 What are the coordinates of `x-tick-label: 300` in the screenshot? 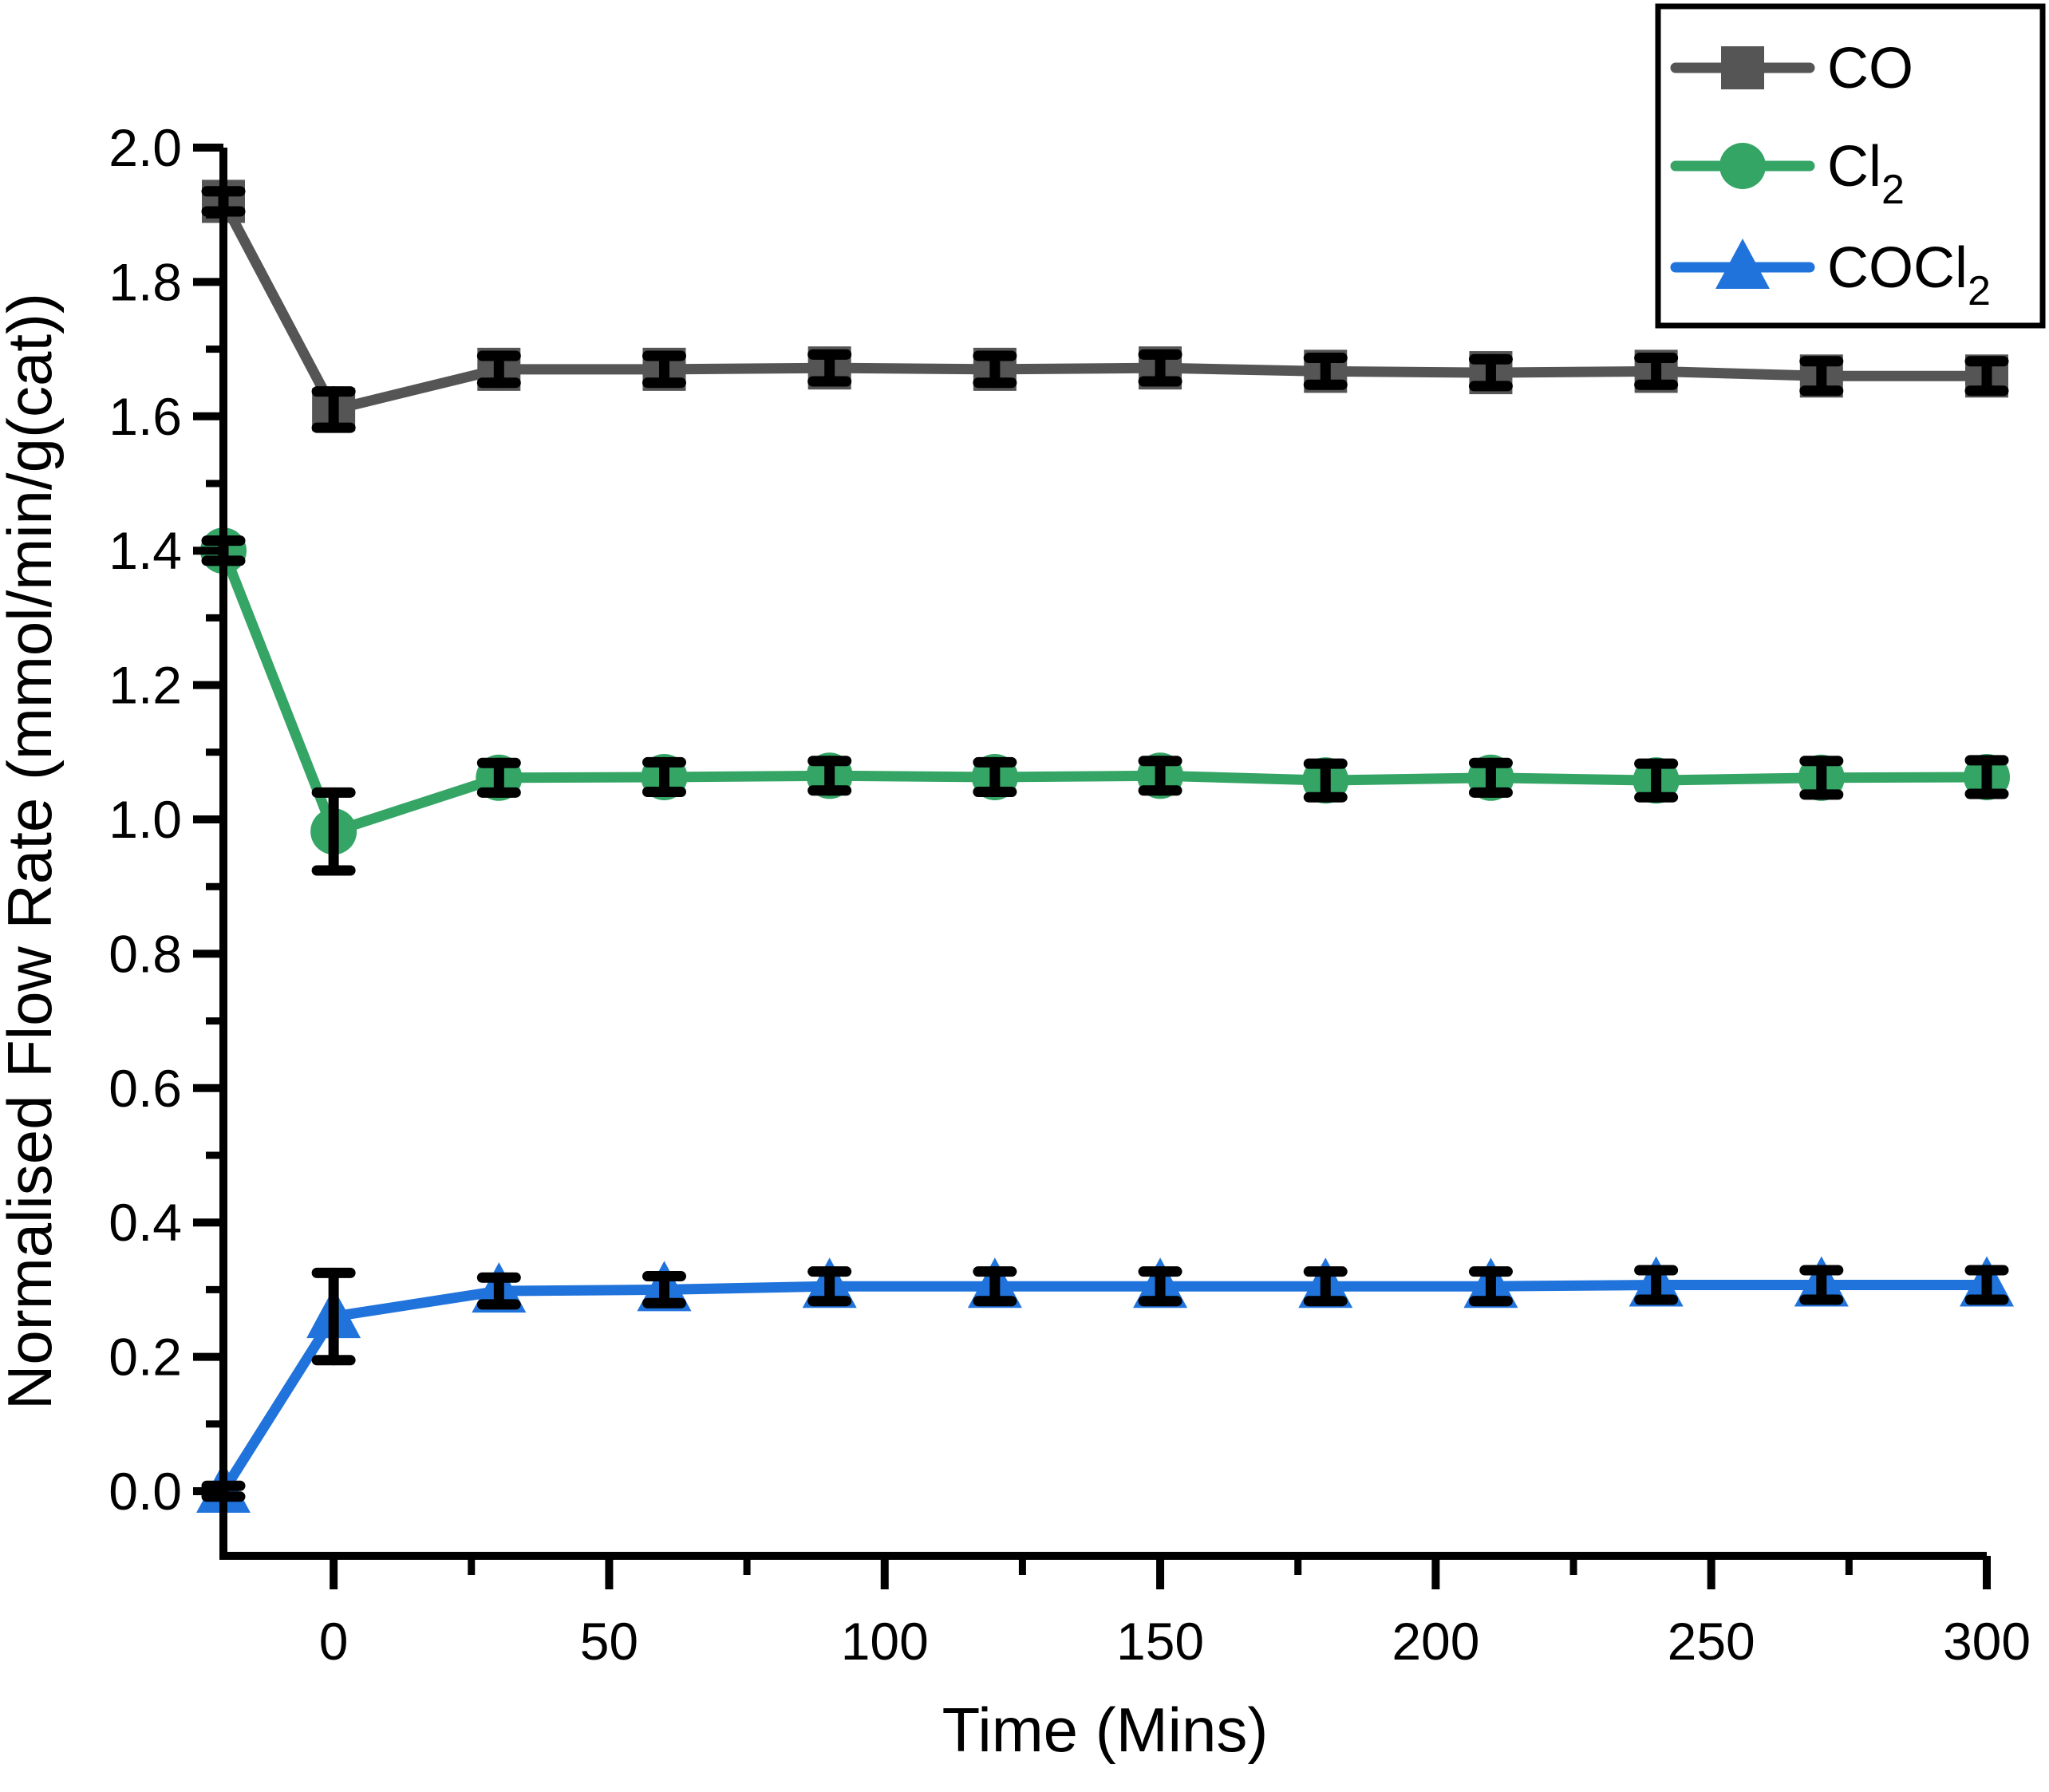 It's located at (1987, 1641).